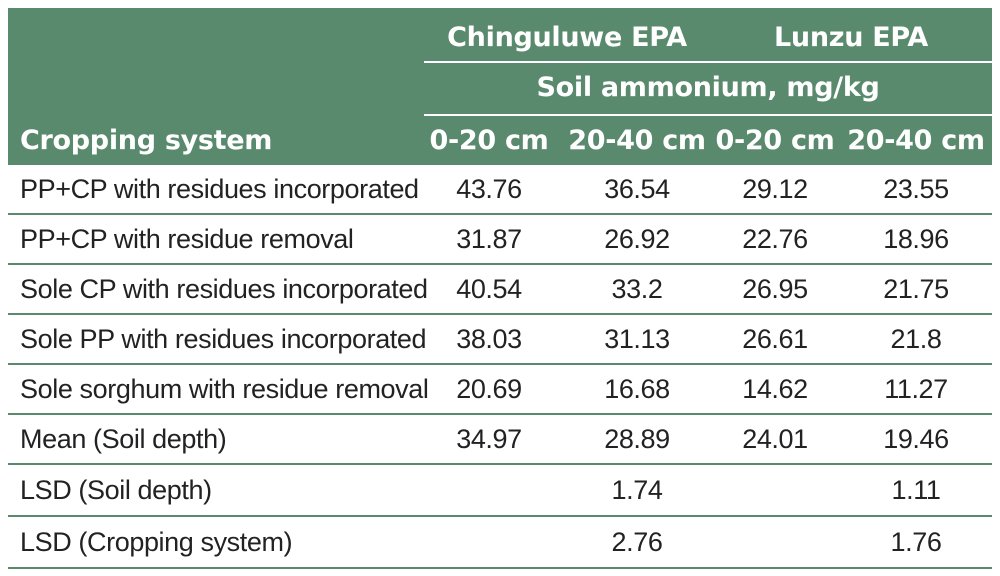 This screenshot has height=576, width=1000. Describe the element at coordinates (637, 238) in the screenshot. I see `value-cell: 26.92` at that location.